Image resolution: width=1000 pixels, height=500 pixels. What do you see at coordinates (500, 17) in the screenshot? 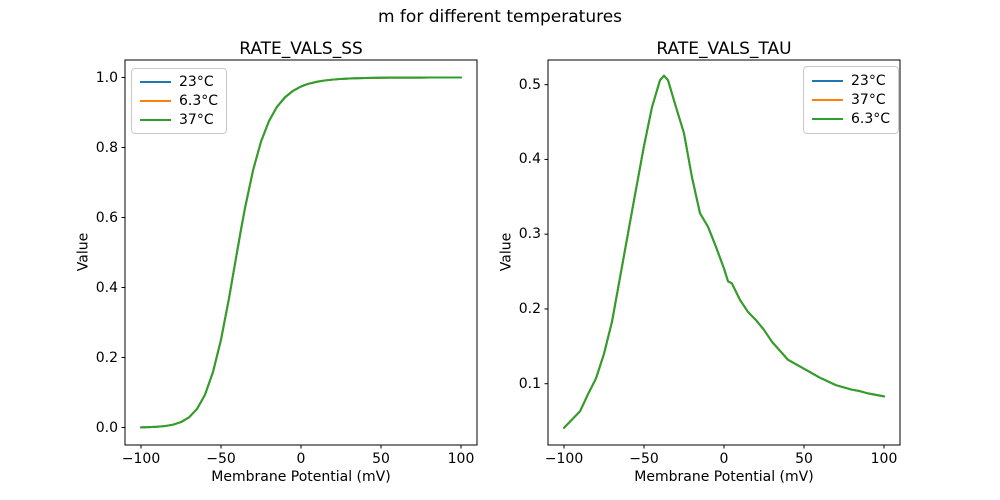
I see `figure-suptitle: m for different temperatures` at bounding box center [500, 17].